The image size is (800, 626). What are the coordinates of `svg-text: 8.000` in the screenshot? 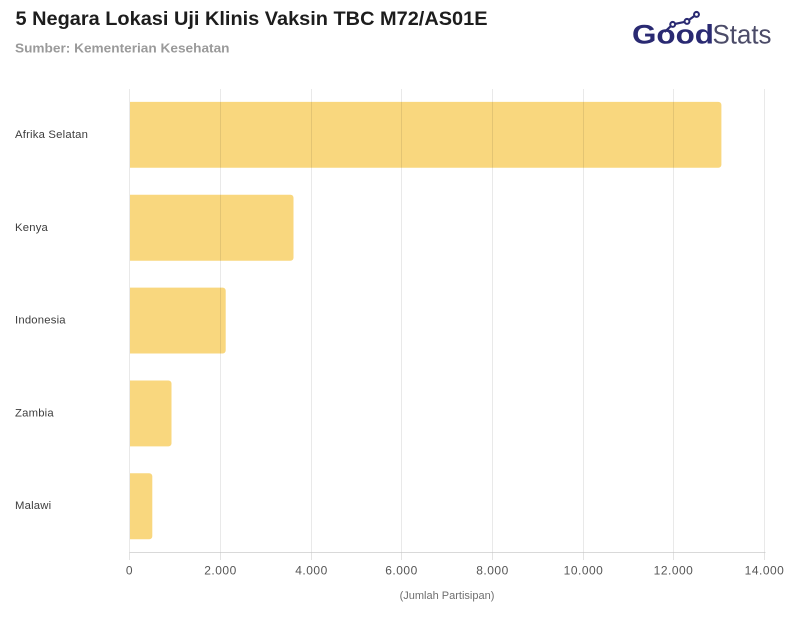 It's located at (492, 571).